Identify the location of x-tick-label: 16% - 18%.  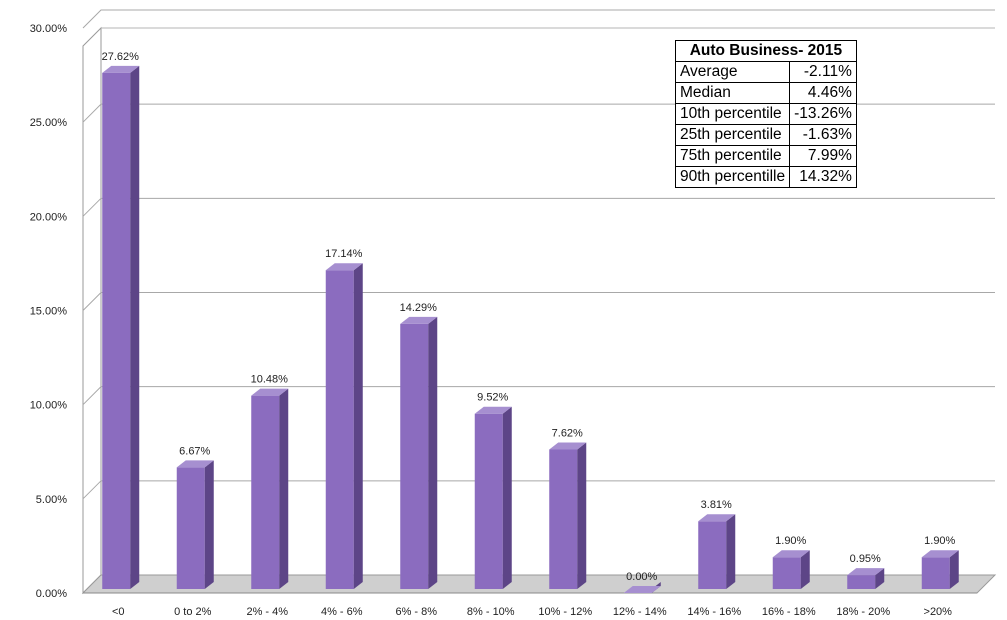
(789, 612).